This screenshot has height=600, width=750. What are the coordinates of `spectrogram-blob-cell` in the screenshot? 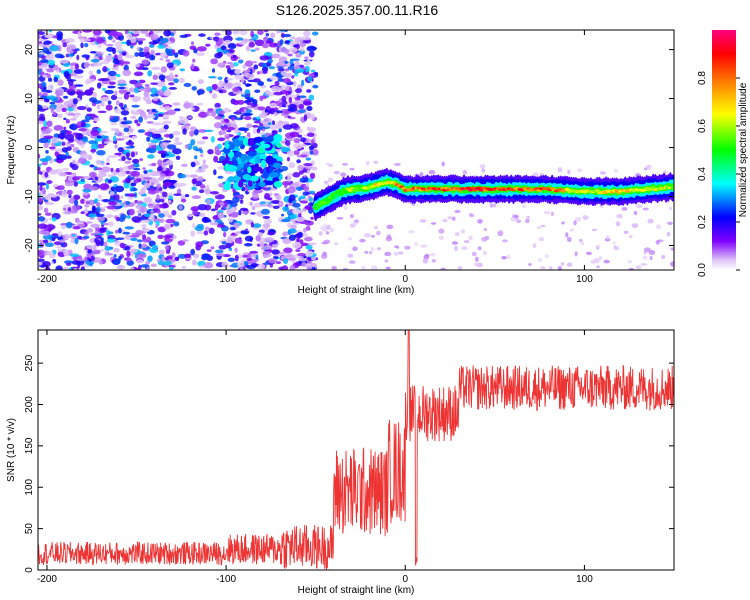 It's located at (263, 163).